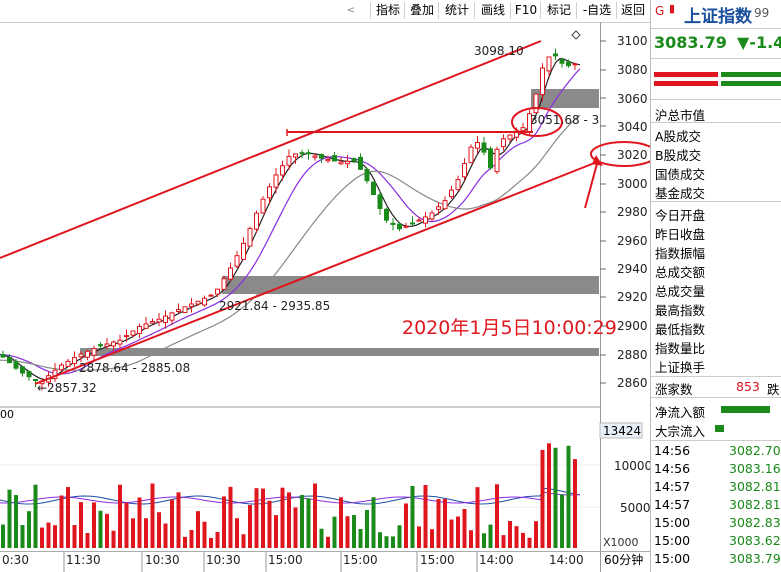 The width and height of the screenshot is (781, 572). Describe the element at coordinates (351, 10) in the screenshot. I see `more-arrow-icon: <` at that location.